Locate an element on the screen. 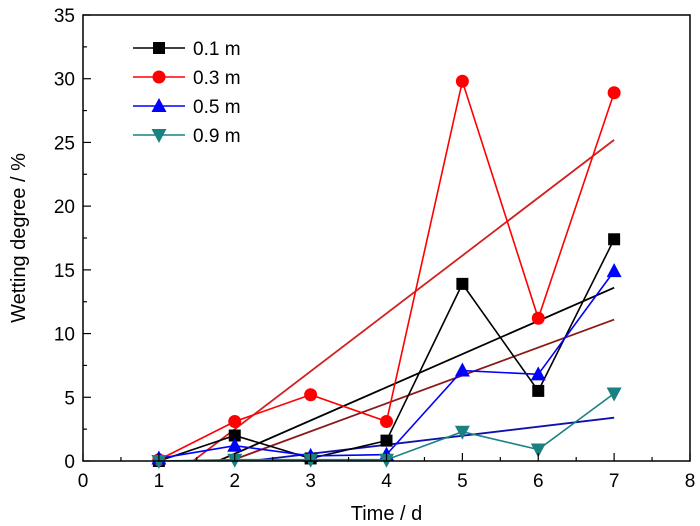 The width and height of the screenshot is (700, 526). y-tick-label: 5 is located at coordinates (69, 398).